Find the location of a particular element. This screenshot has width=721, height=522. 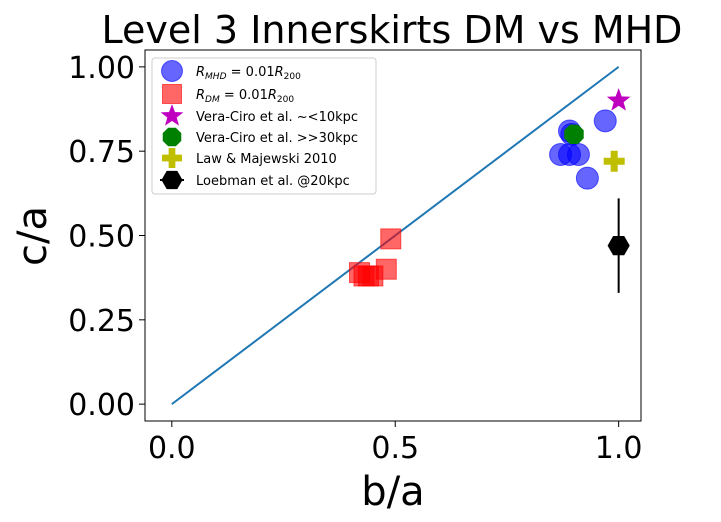

series-star is located at coordinates (618, 99).